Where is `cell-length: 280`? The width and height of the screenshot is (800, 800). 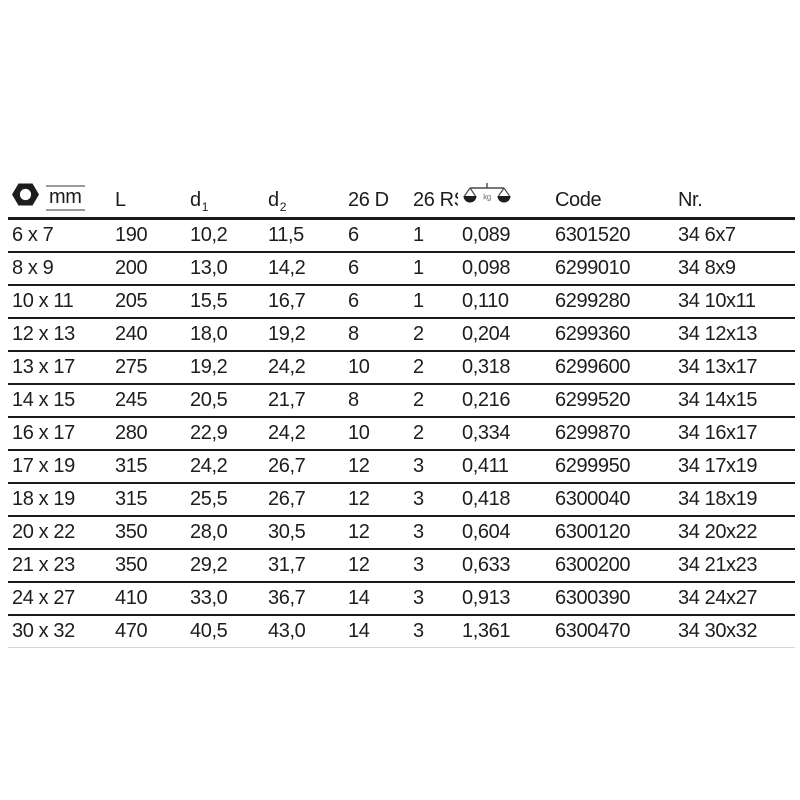
cell-length: 280 is located at coordinates (148, 433).